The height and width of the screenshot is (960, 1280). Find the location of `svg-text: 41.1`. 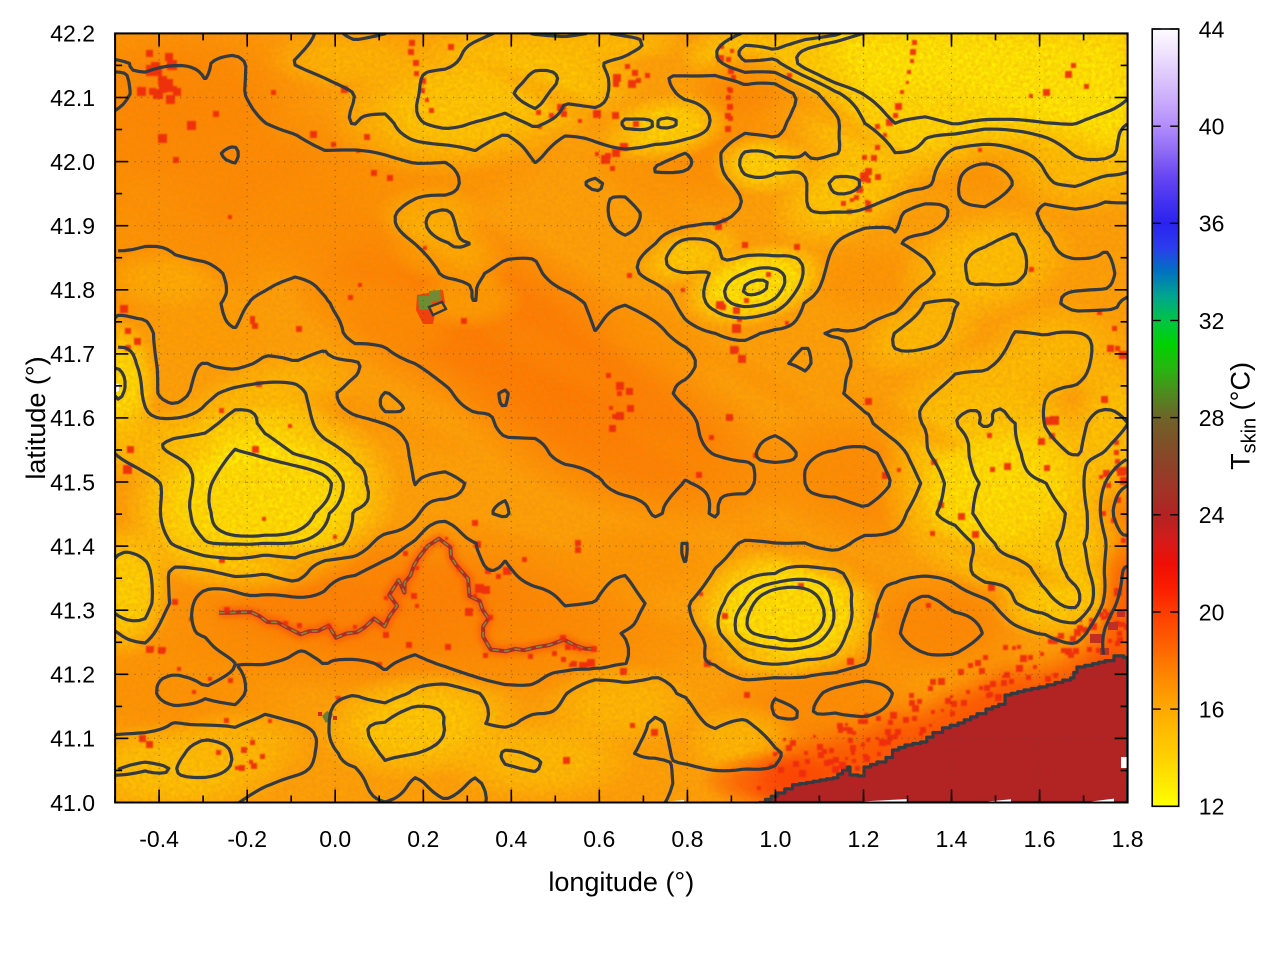

svg-text: 41.1 is located at coordinates (72, 739).